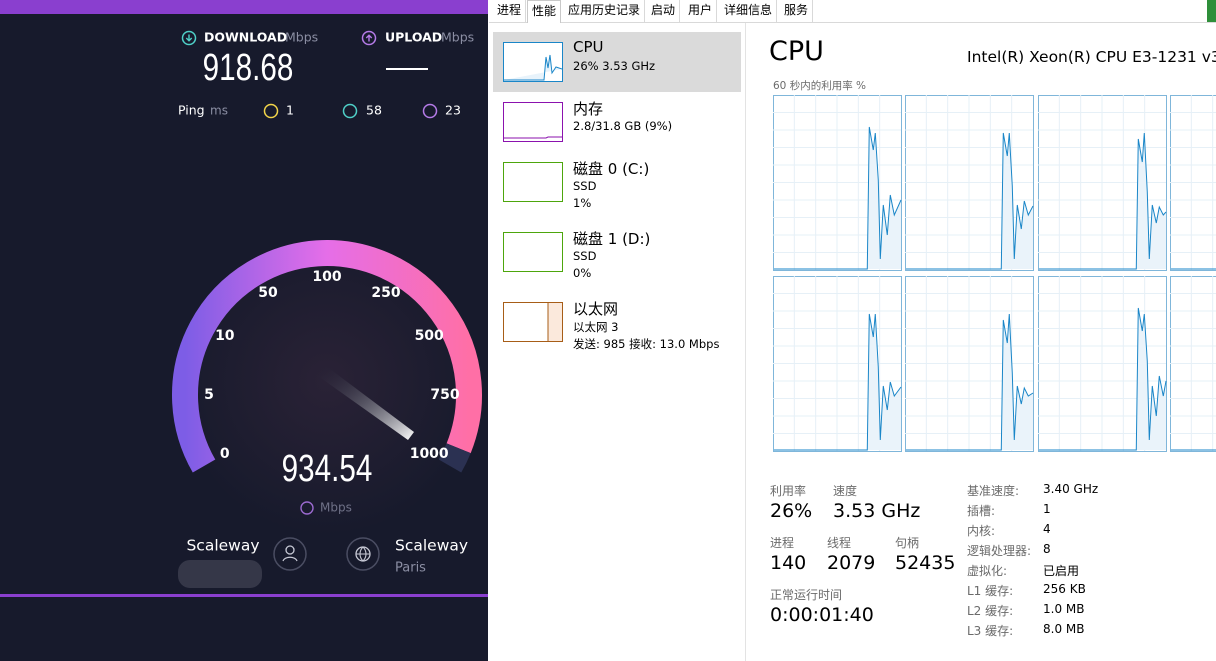  Describe the element at coordinates (806, 595) in the screenshot. I see `stat-label: 正常运行时间` at that location.